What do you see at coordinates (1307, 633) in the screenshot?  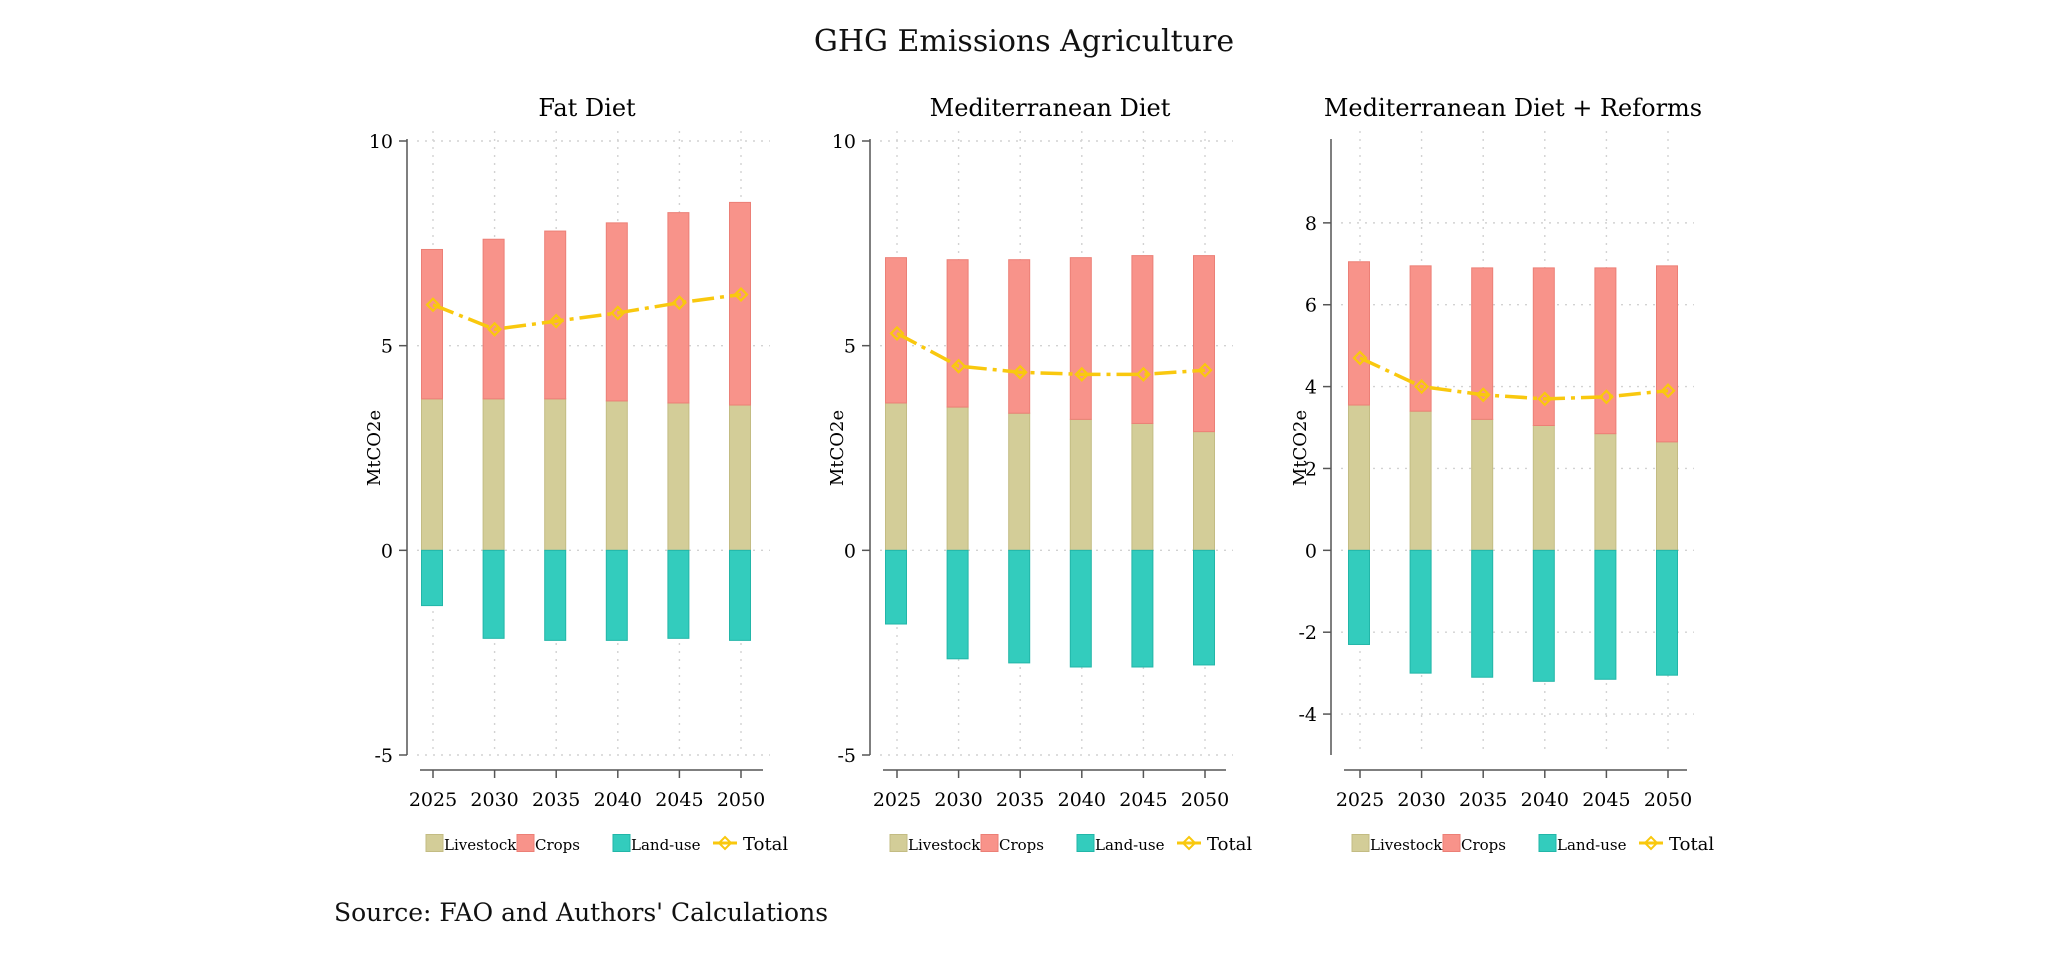 I see `y-tick-label: -2` at bounding box center [1307, 633].